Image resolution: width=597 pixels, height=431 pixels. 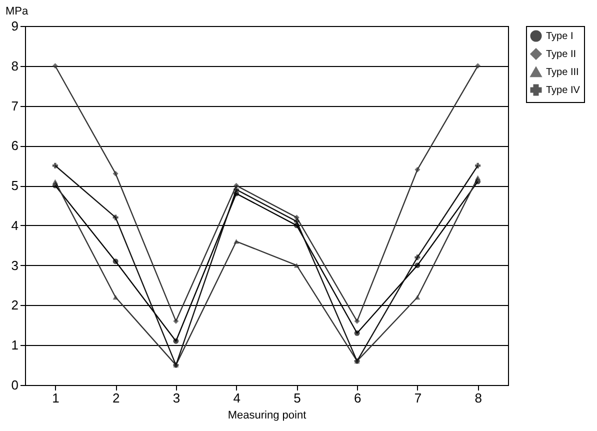 I want to click on y-axis-title: MPa, so click(x=17, y=12).